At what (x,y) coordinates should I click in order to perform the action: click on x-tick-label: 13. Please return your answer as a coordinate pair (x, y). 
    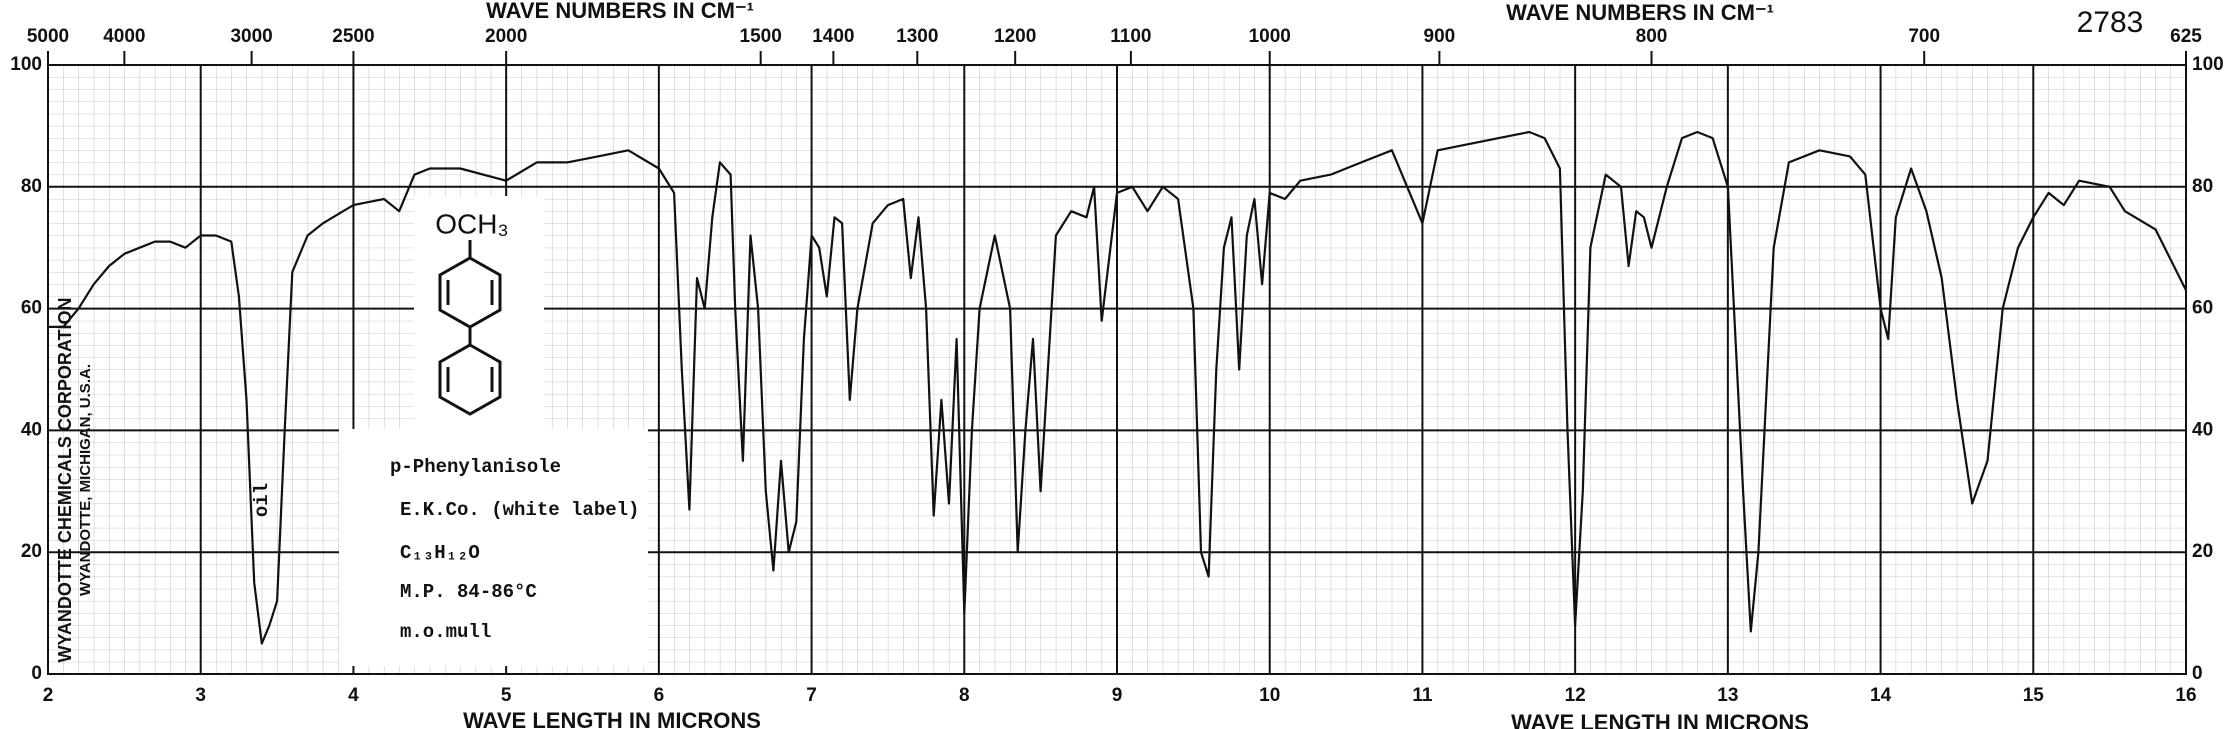
    Looking at the image, I should click on (1727, 695).